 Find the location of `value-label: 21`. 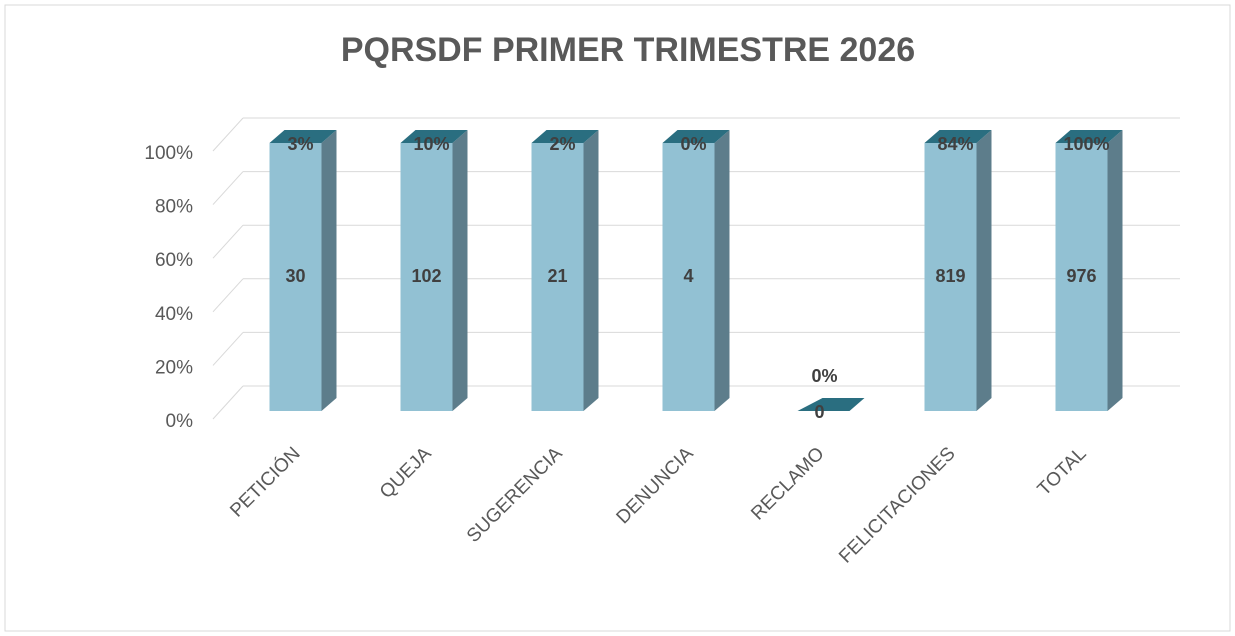

value-label: 21 is located at coordinates (557, 276).